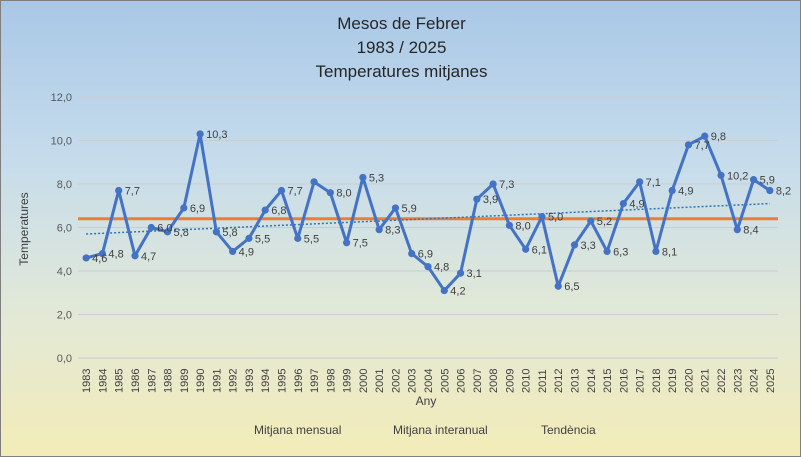 The height and width of the screenshot is (457, 801). What do you see at coordinates (640, 182) in the screenshot?
I see `data-point-2017` at bounding box center [640, 182].